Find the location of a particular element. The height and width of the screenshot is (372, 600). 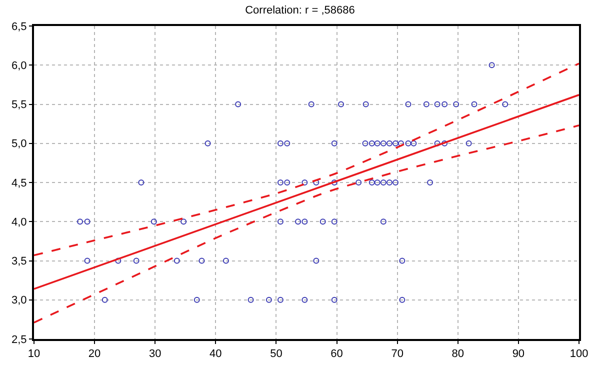

y-tick-label: 3,5 is located at coordinates (19, 262).